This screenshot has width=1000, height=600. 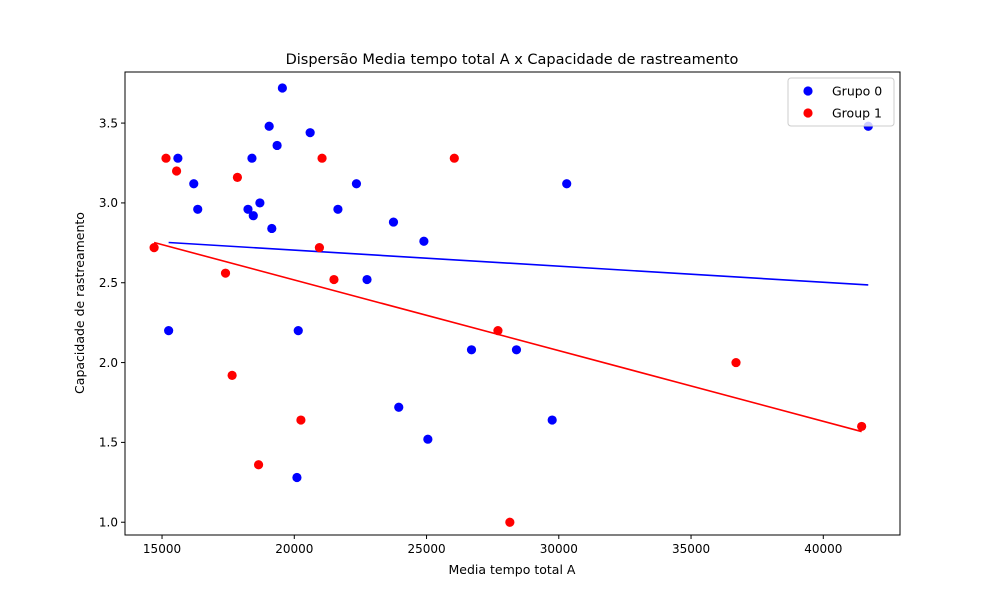 What do you see at coordinates (823, 549) in the screenshot?
I see `x-tick-label: 40000` at bounding box center [823, 549].